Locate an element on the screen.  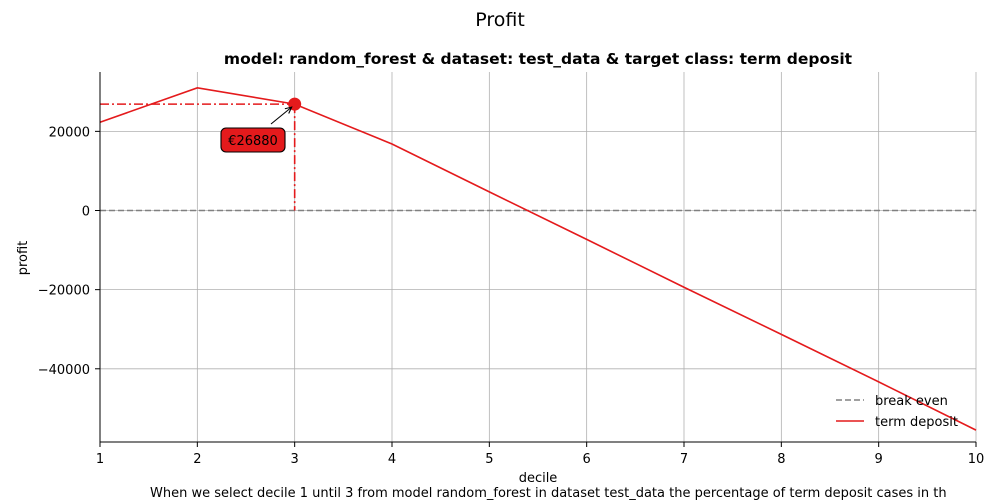
legend-label: break even is located at coordinates (911, 401).